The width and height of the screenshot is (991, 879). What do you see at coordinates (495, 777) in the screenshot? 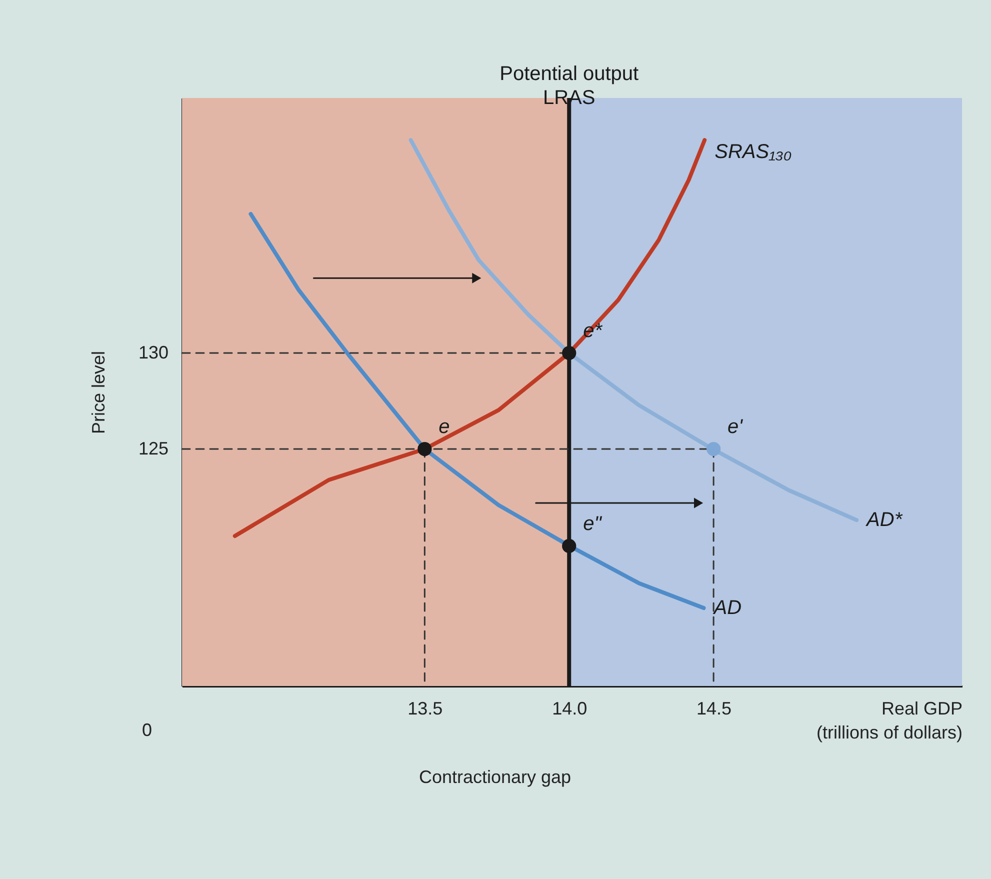
I see `text: Contractionary gap` at bounding box center [495, 777].